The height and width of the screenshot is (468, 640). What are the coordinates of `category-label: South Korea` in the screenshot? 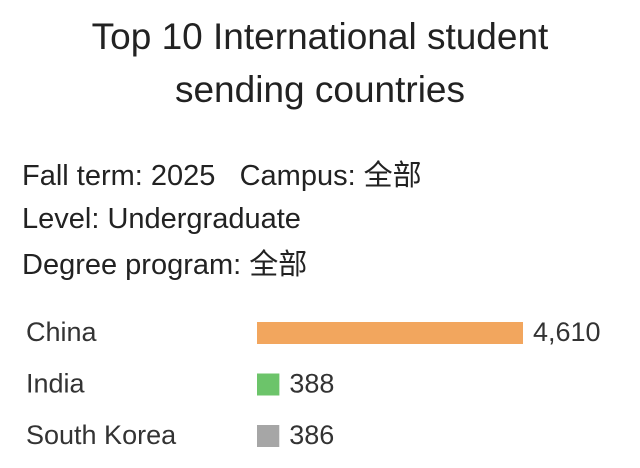 It's located at (101, 435).